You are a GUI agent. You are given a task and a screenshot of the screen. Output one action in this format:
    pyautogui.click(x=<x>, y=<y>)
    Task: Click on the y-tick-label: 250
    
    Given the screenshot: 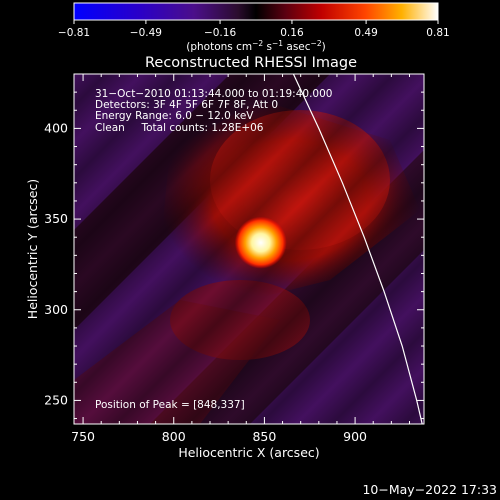 What is the action you would take?
    pyautogui.click(x=56, y=399)
    